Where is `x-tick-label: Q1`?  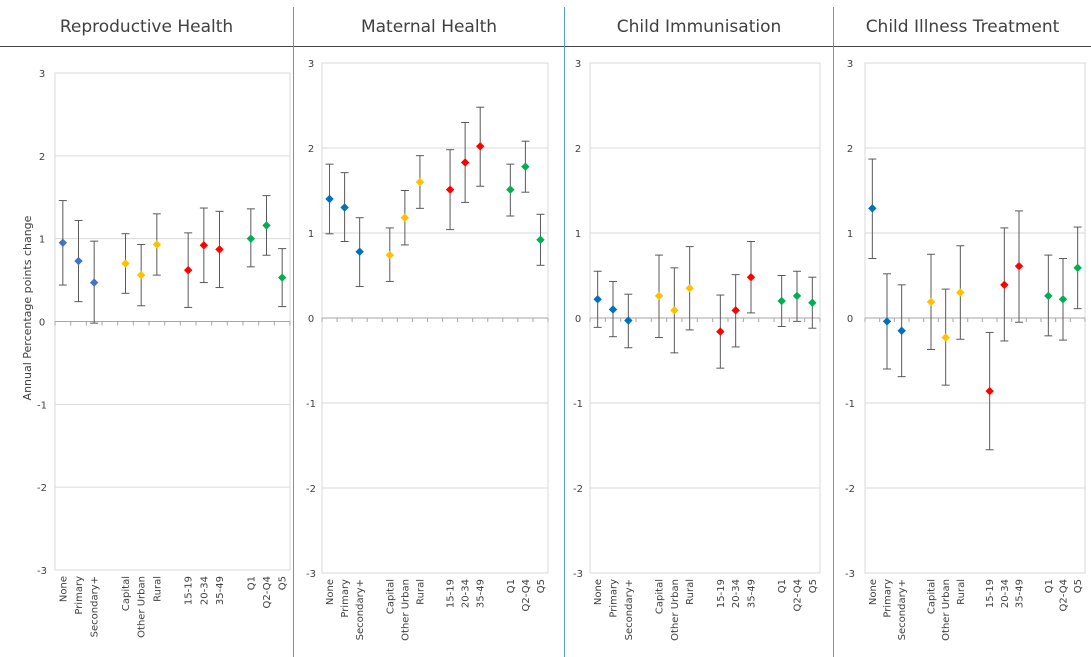 x-tick-label: Q1 is located at coordinates (782, 586).